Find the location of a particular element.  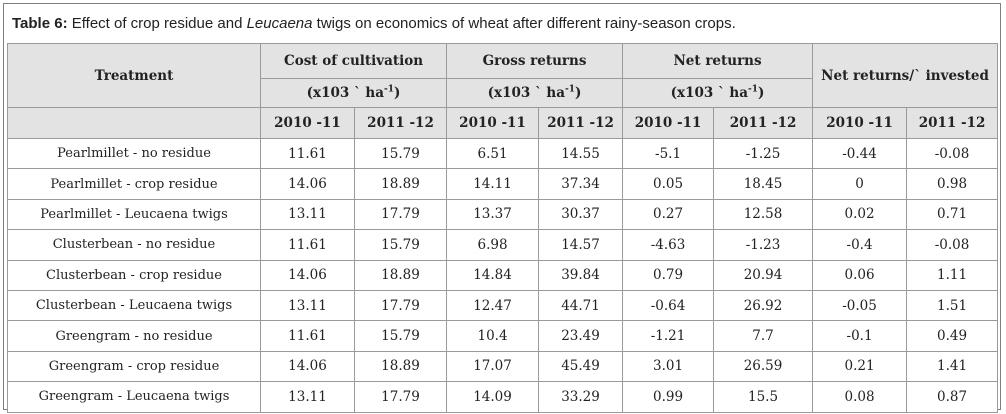

value-cell: 14.11 is located at coordinates (493, 184).